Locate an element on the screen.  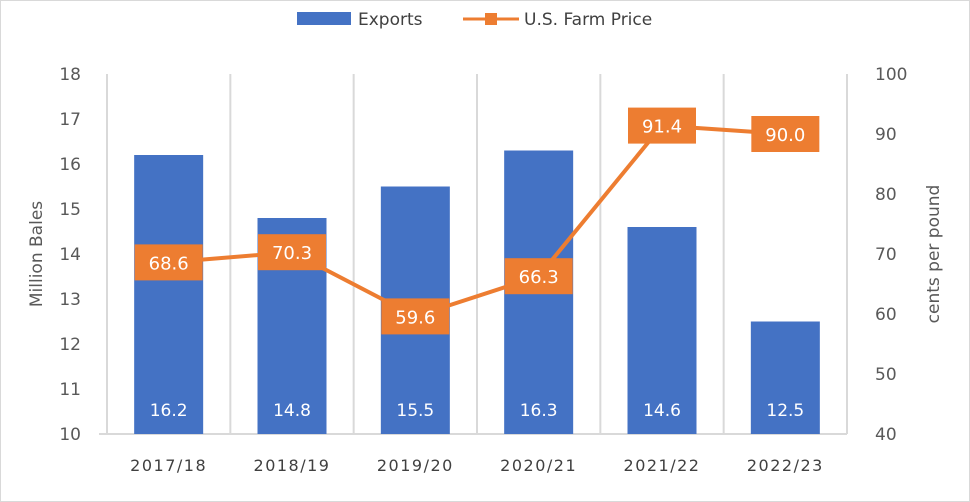
bar-data-labels: 16.2 14.8 15.5 16.3 14.6 12.5 is located at coordinates (477, 411).